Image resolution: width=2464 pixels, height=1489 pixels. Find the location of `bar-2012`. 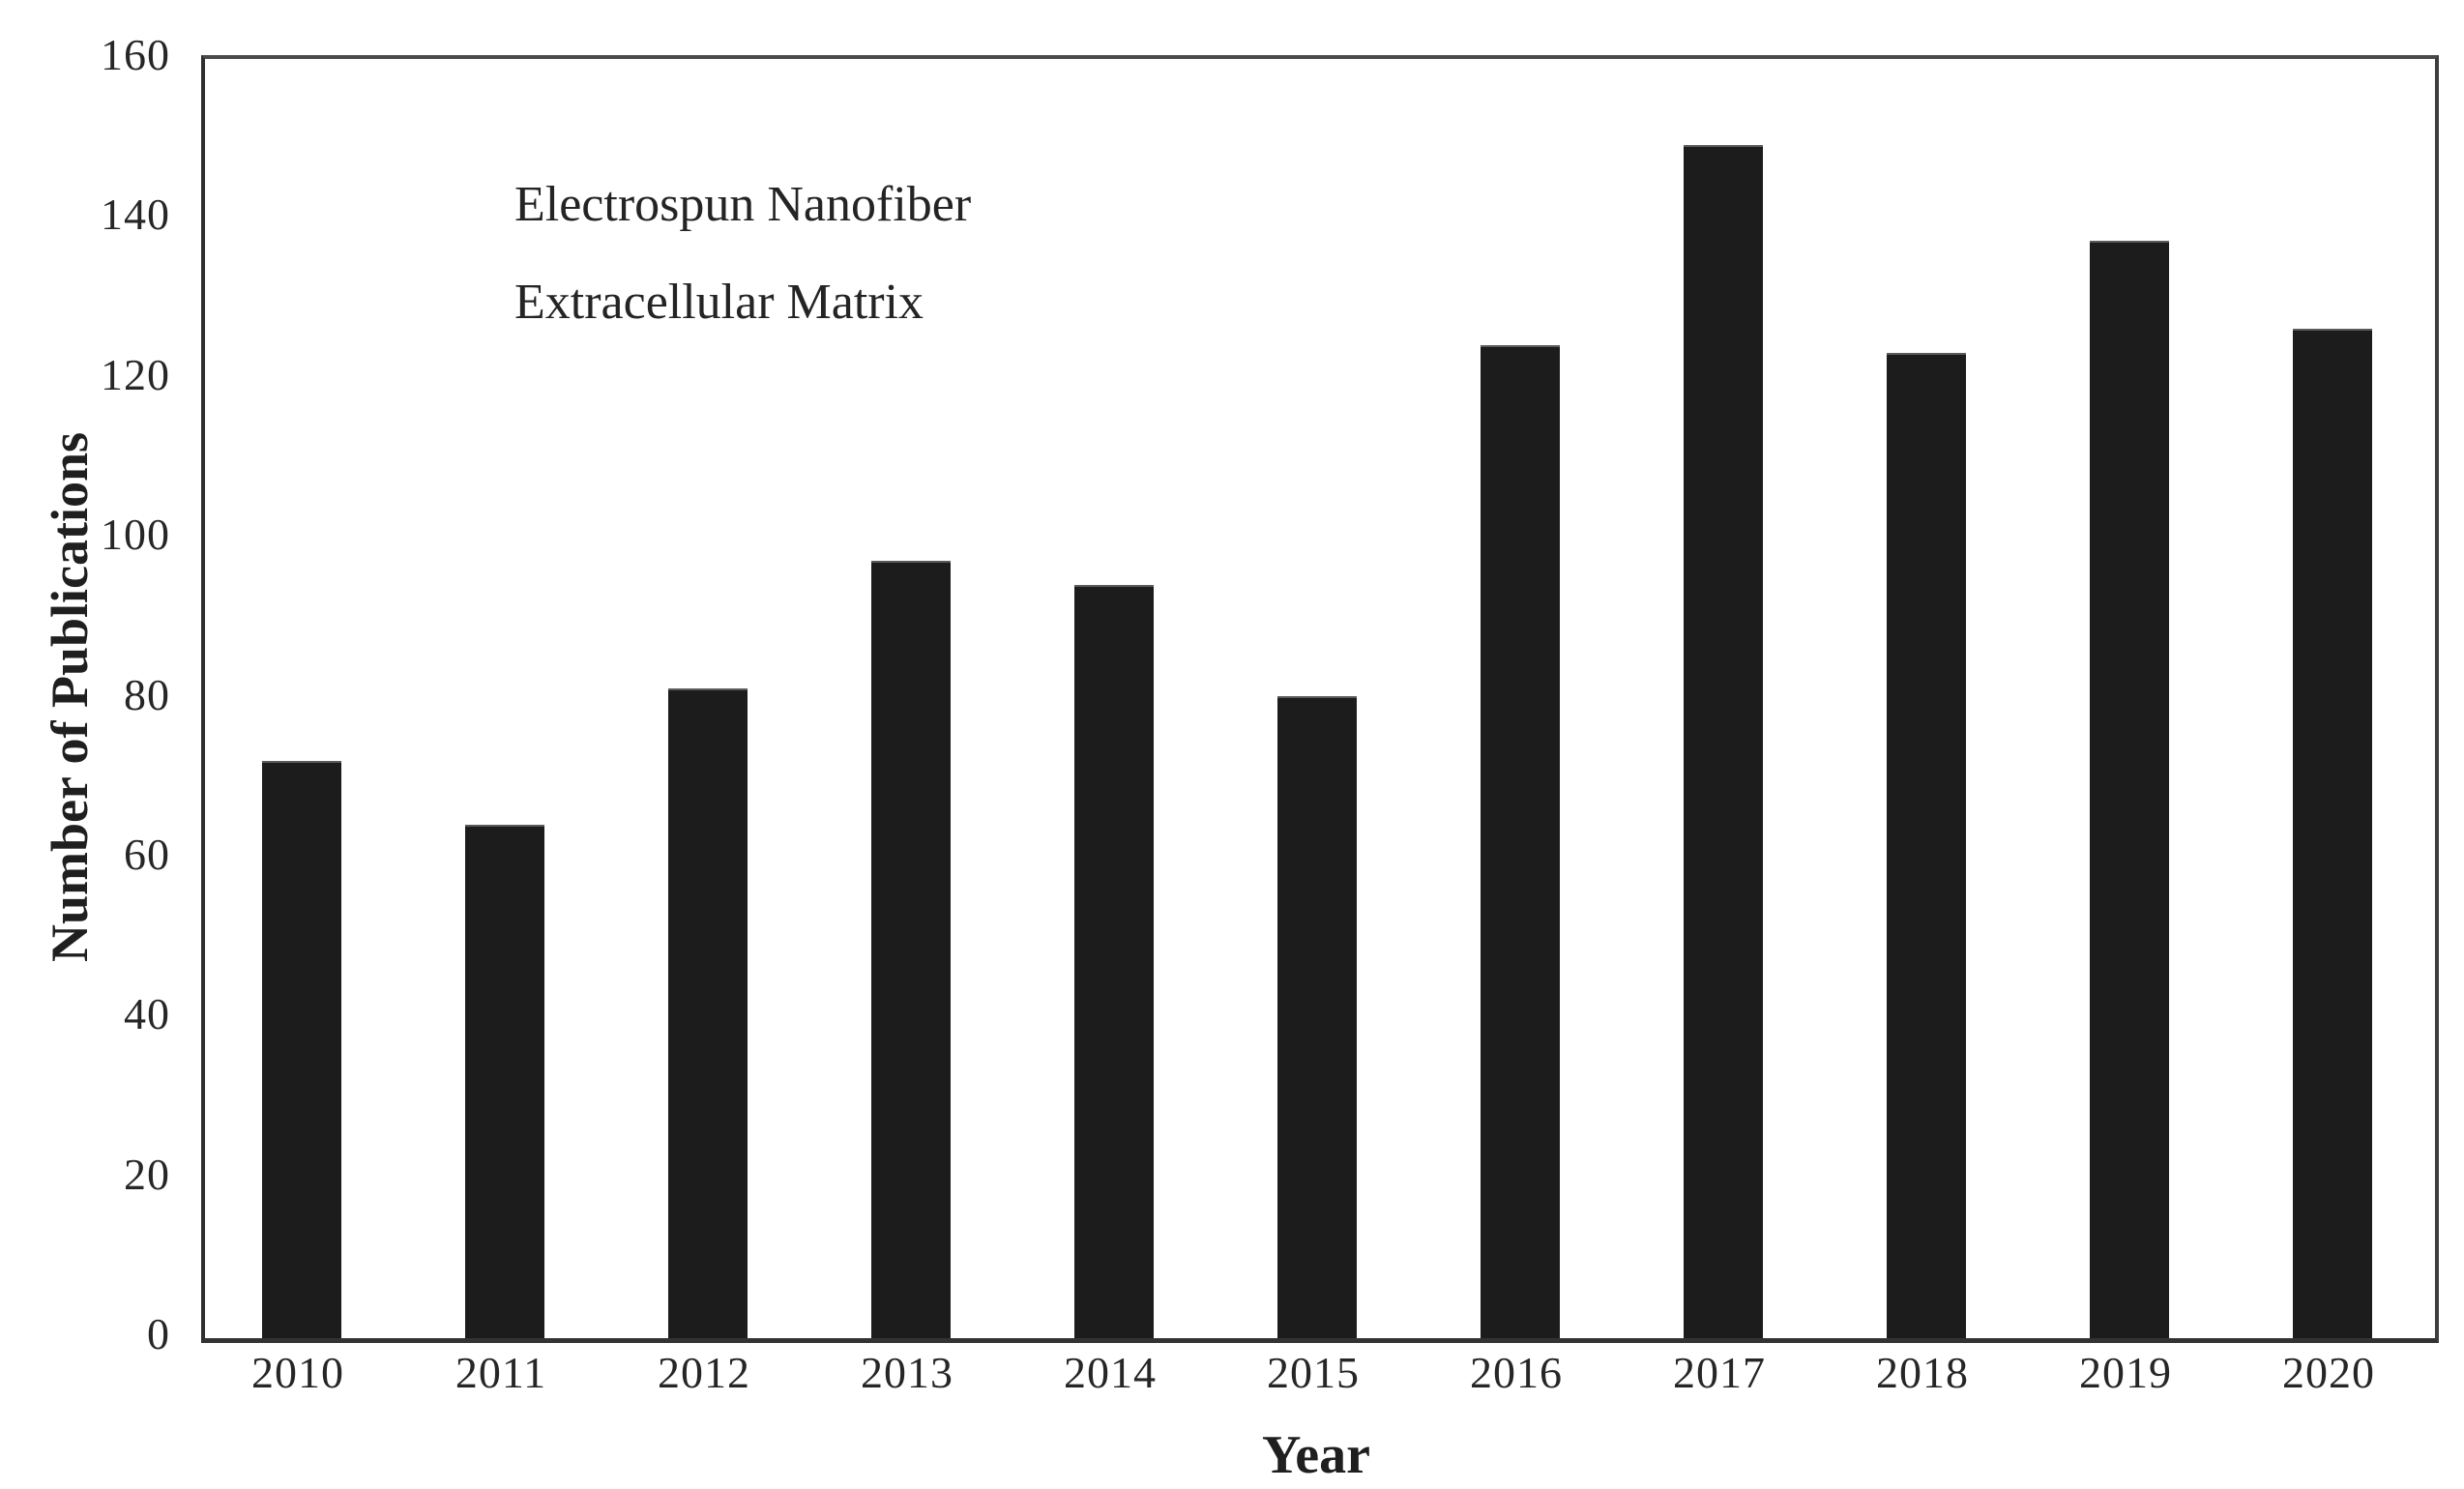

bar-2012 is located at coordinates (708, 1014).